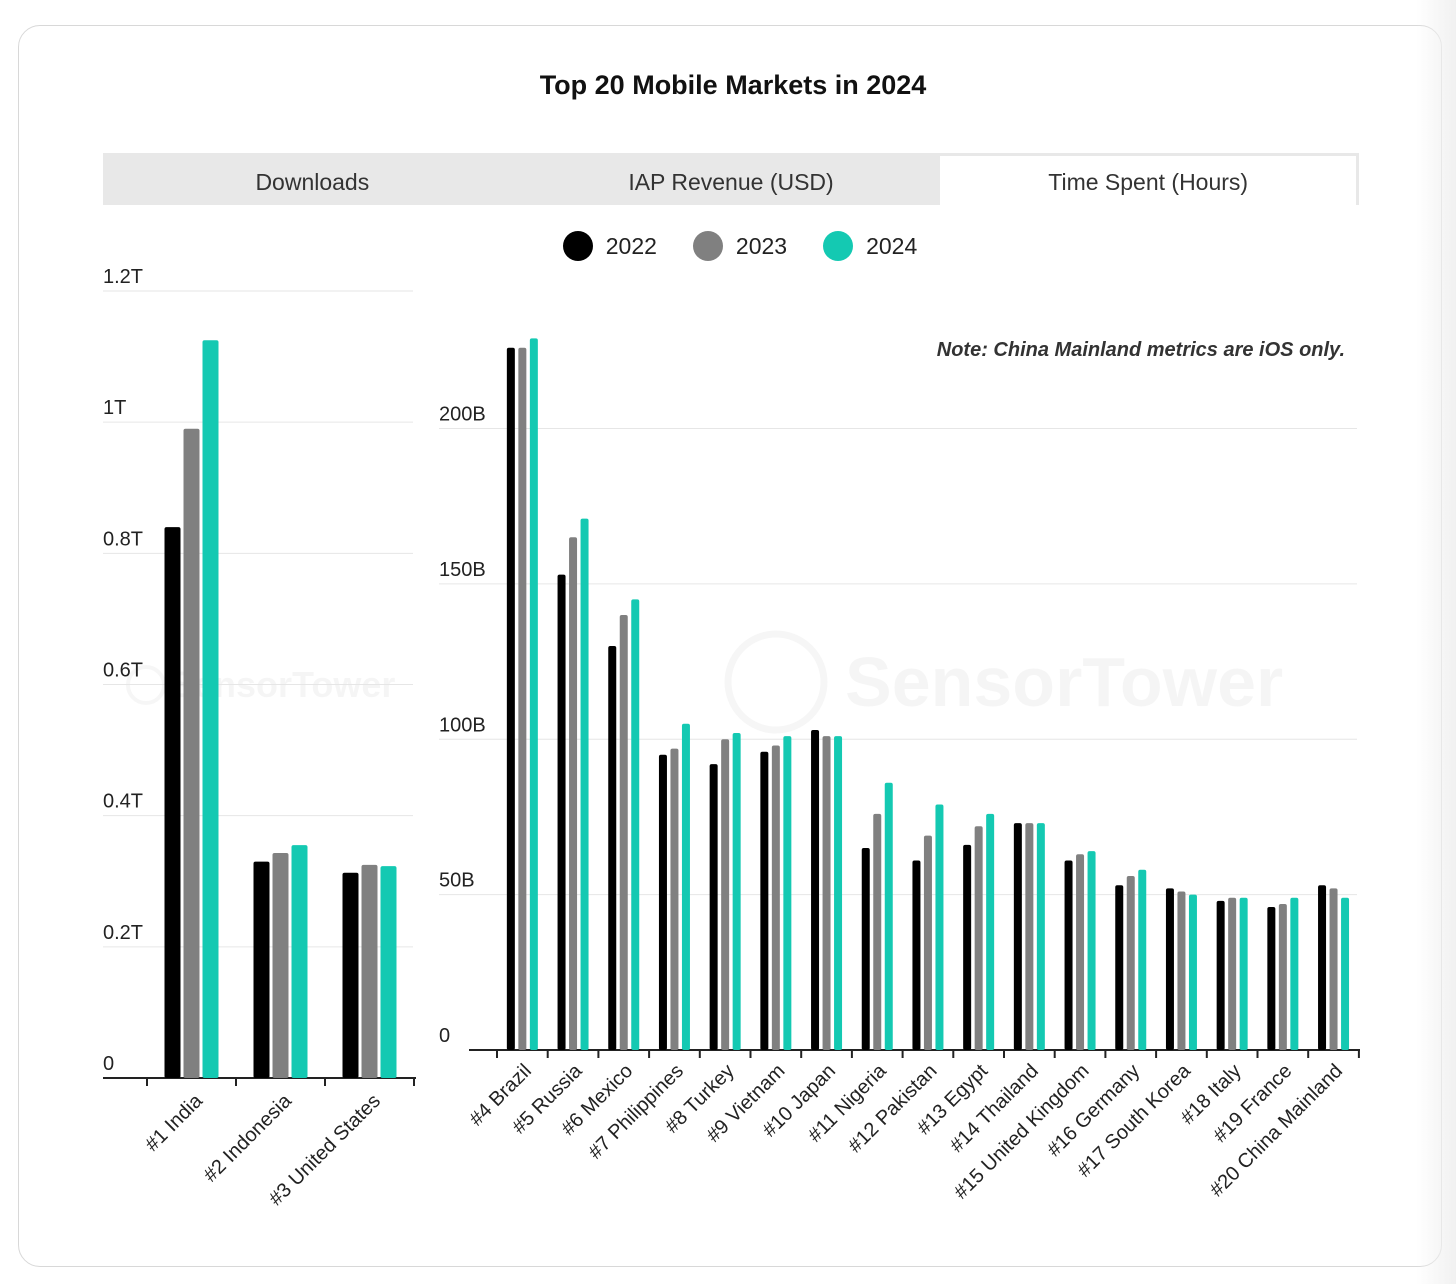 The image size is (1456, 1284). Describe the element at coordinates (631, 245) in the screenshot. I see `legend-label: 2022` at that location.